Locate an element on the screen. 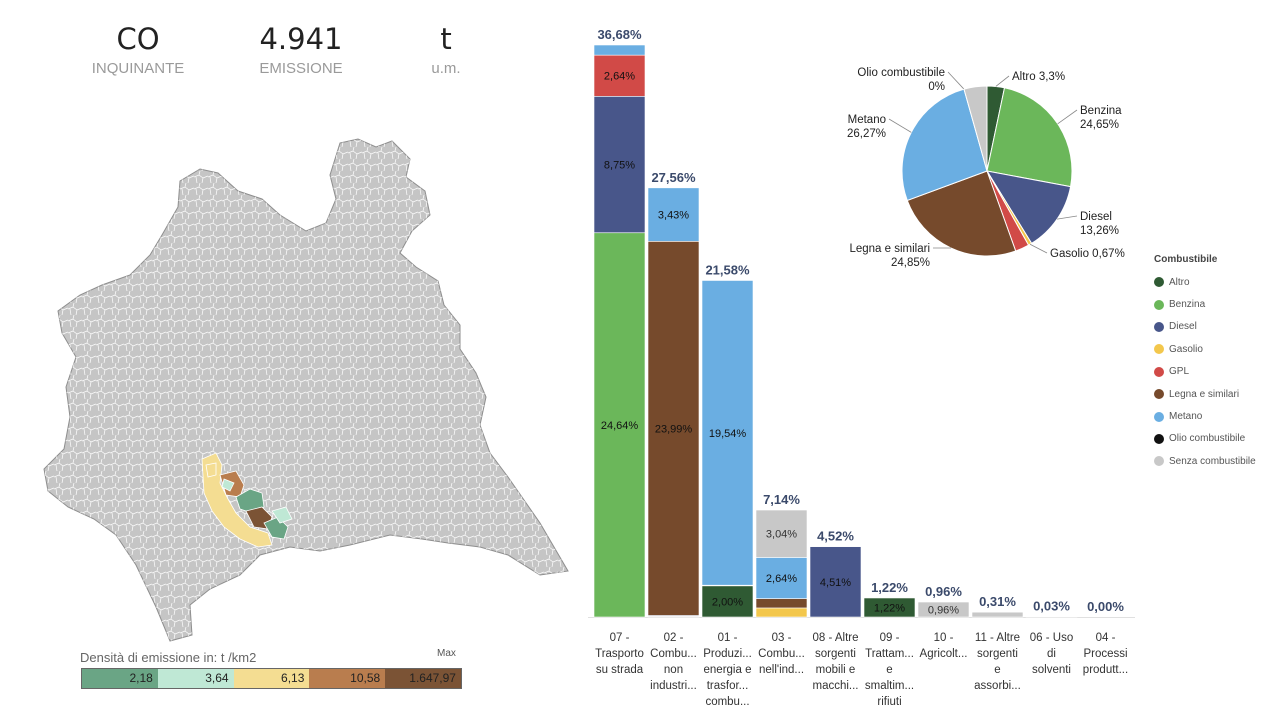  map-legend-scale: 2,18 3,64 6,13 10,58 1.647,97 is located at coordinates (271, 678).